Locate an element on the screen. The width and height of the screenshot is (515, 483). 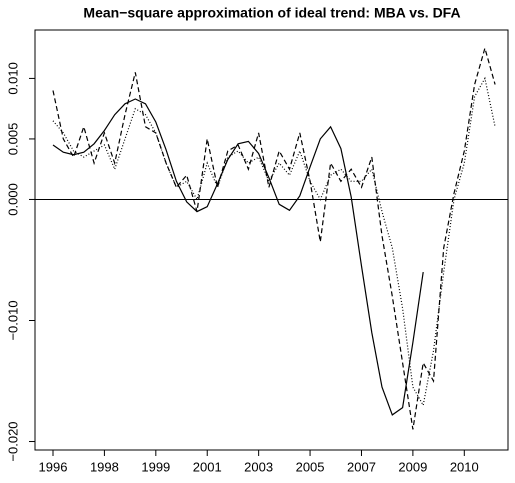
y-tick-label: 0.000 is located at coordinates (12, 199).